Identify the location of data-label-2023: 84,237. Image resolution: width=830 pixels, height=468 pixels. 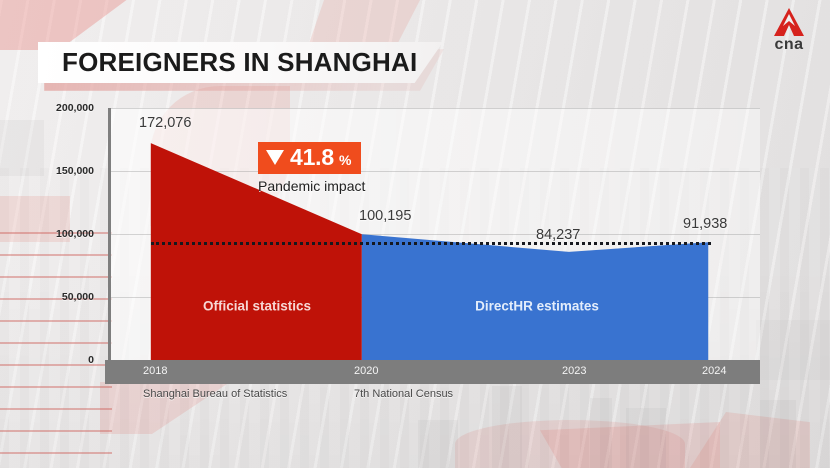
(558, 235).